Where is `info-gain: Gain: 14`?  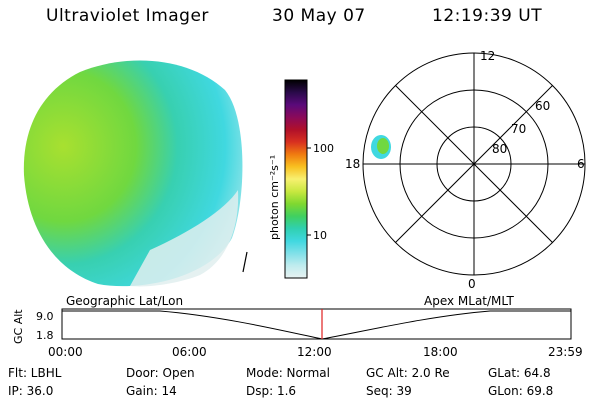 info-gain: Gain: 14 is located at coordinates (151, 391).